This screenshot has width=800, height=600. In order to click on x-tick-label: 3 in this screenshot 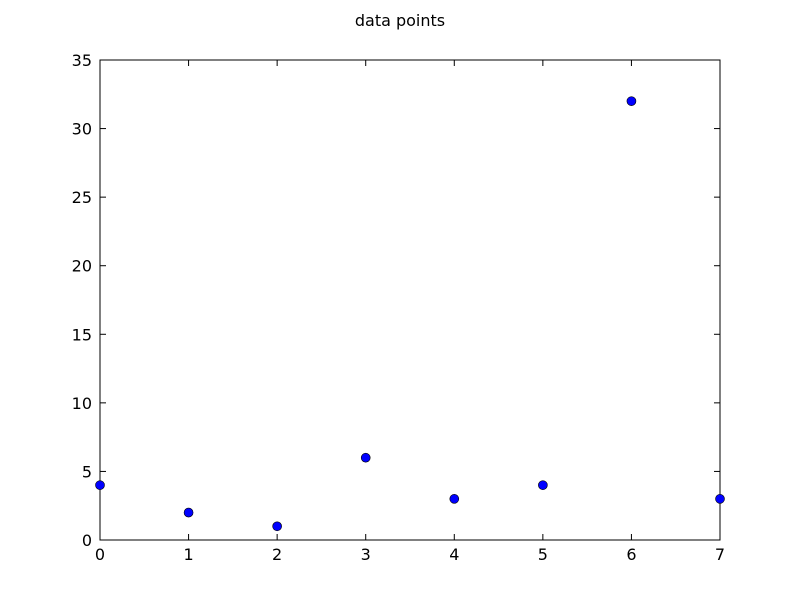, I will do `click(366, 554)`.